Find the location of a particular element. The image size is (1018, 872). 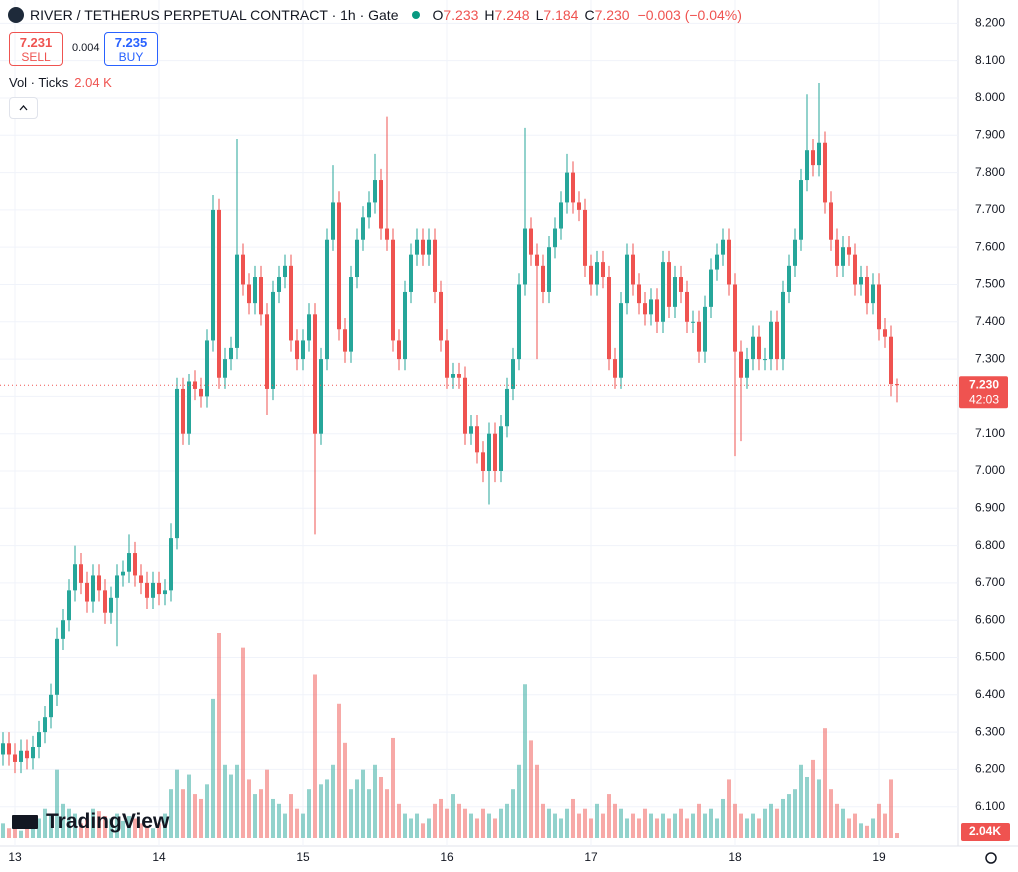

brand-icon is located at coordinates (25, 822).